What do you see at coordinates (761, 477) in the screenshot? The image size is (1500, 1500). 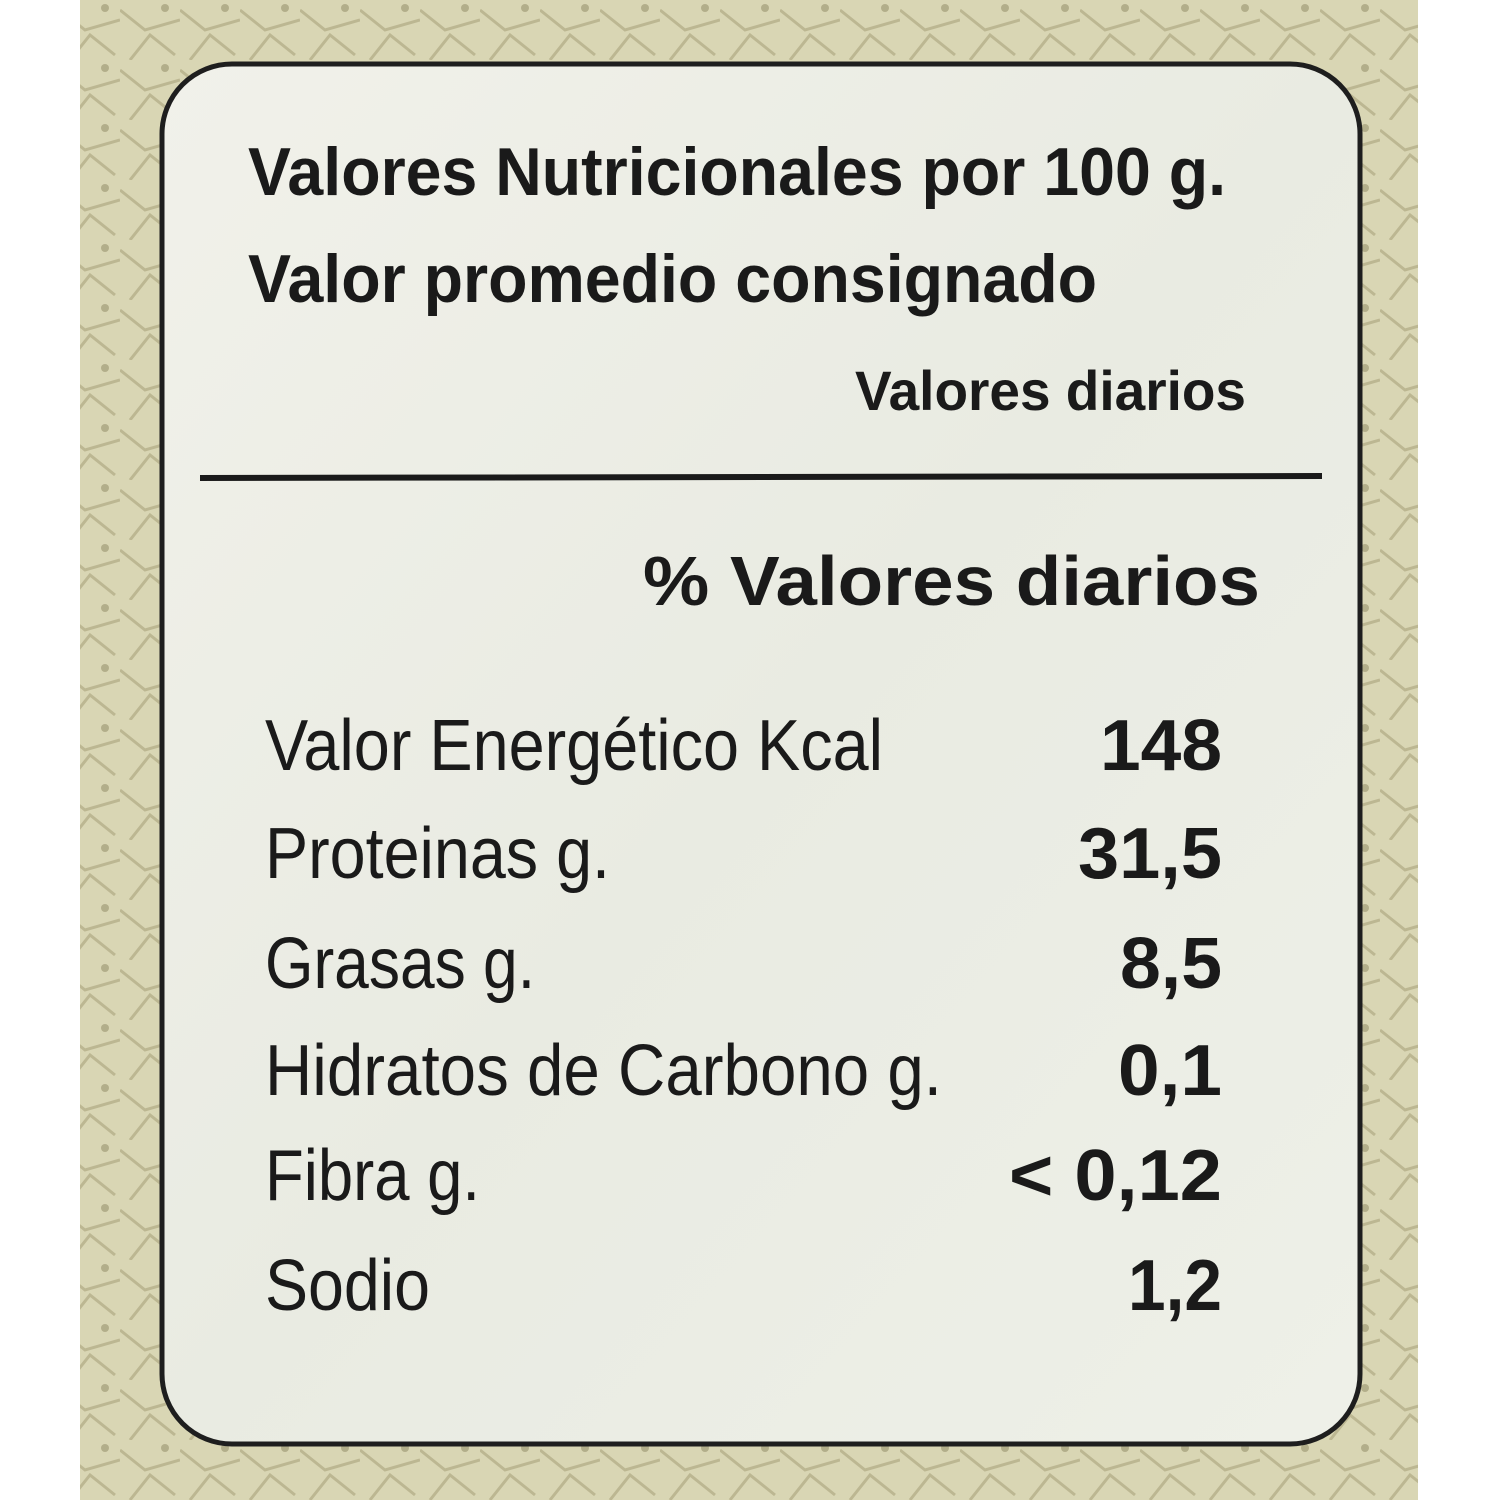 I see `divider` at bounding box center [761, 477].